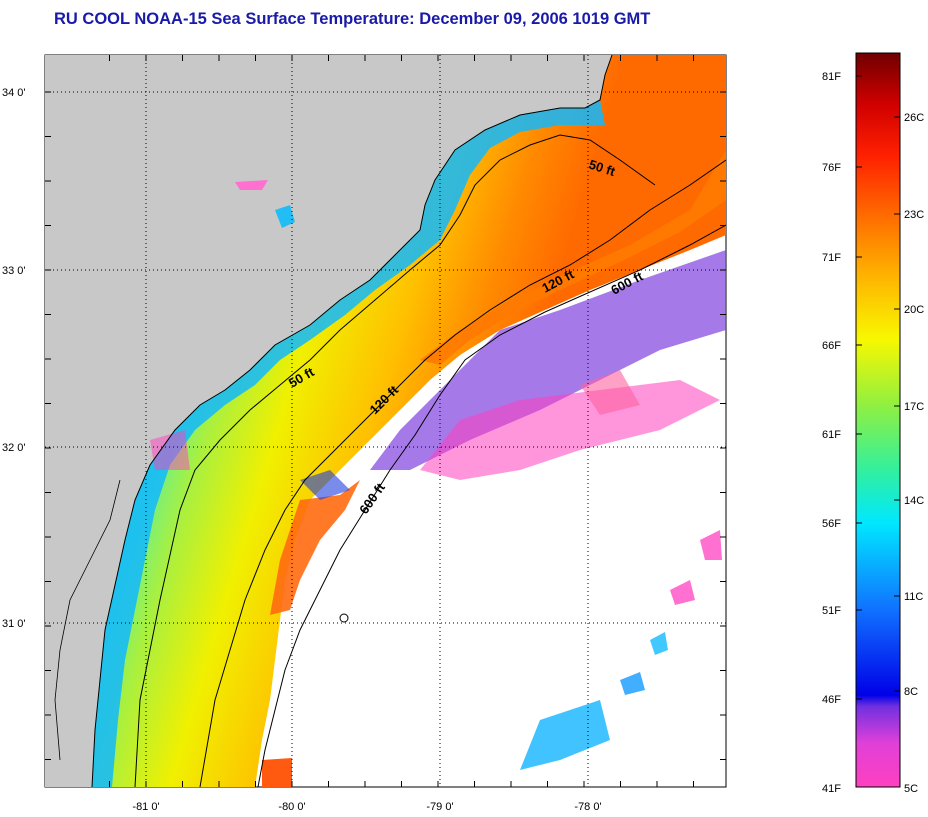 The width and height of the screenshot is (928, 817). Describe the element at coordinates (914, 501) in the screenshot. I see `colorbar-c-label: 14C` at that location.